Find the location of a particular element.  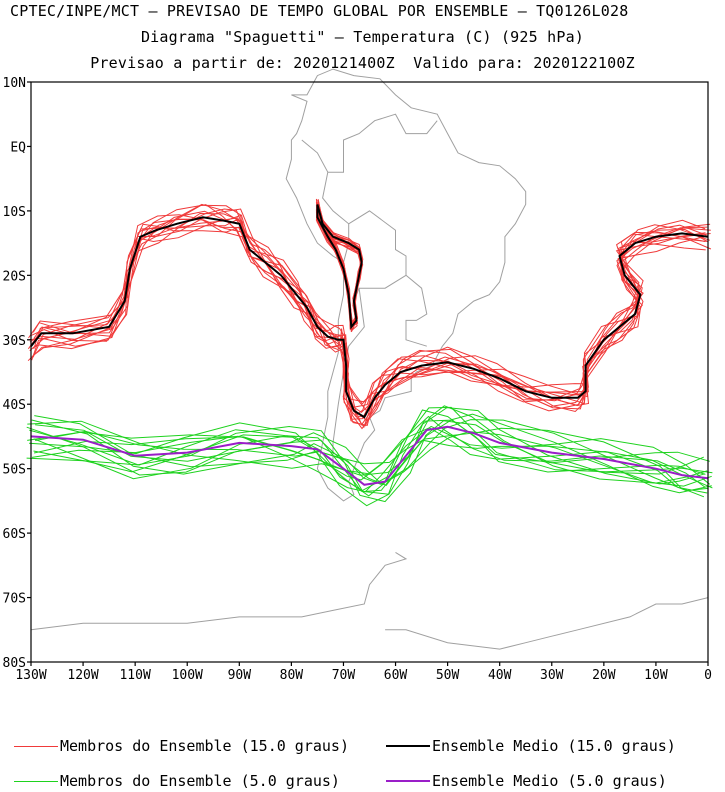

legend-item-mean-15: Ensemble Medio (15.0 graus) is located at coordinates (531, 746).